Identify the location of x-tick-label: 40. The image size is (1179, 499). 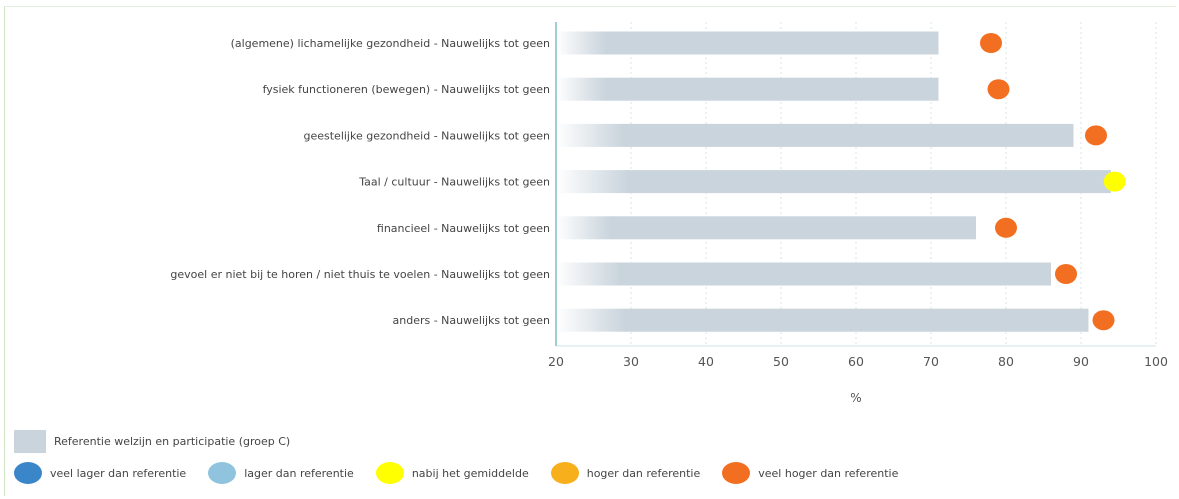
(706, 361).